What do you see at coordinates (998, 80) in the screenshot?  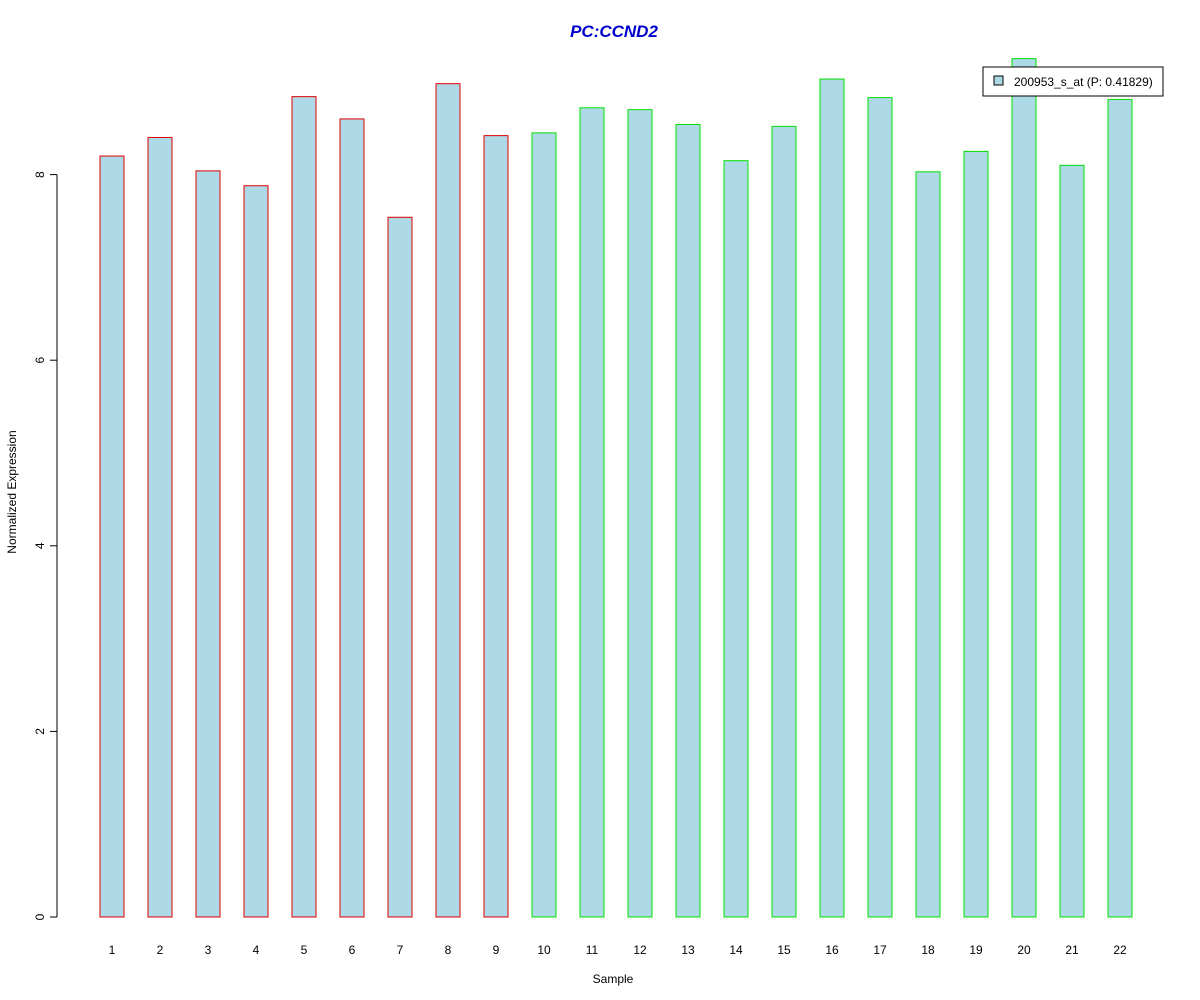 I see `legend-swatch` at bounding box center [998, 80].